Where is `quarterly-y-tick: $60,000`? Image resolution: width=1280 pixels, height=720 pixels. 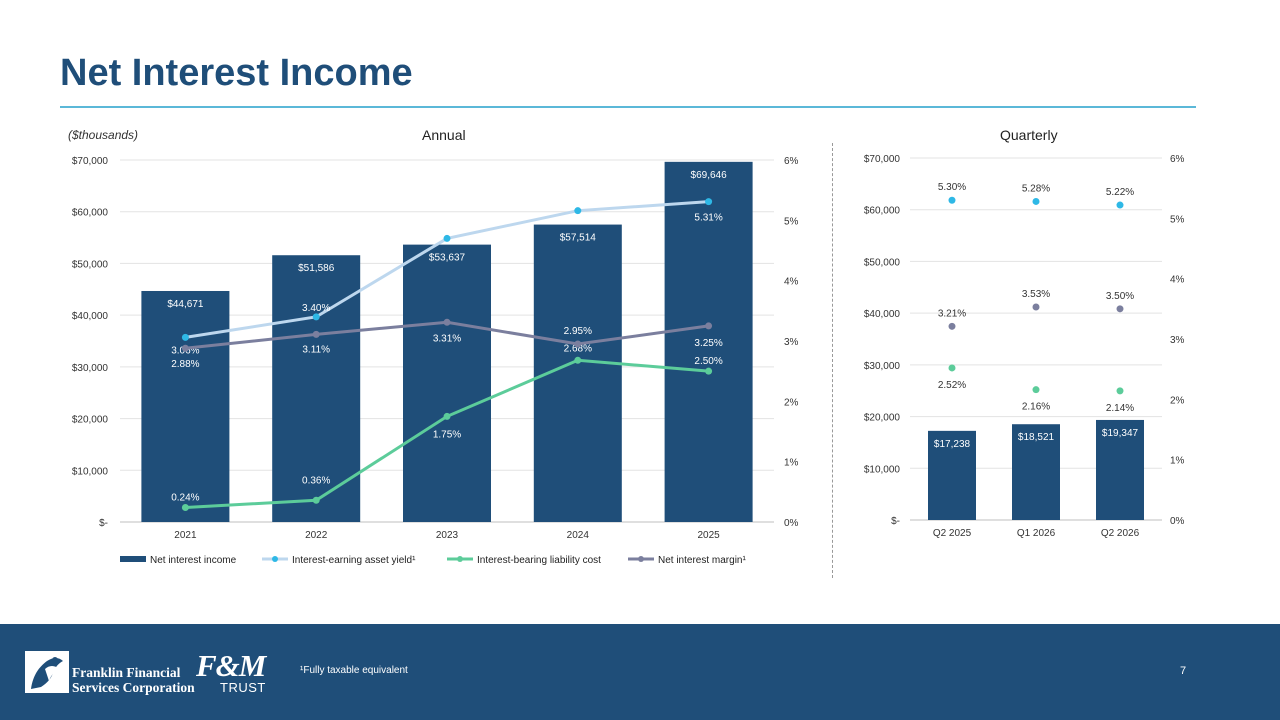 quarterly-y-tick: $60,000 is located at coordinates (882, 211).